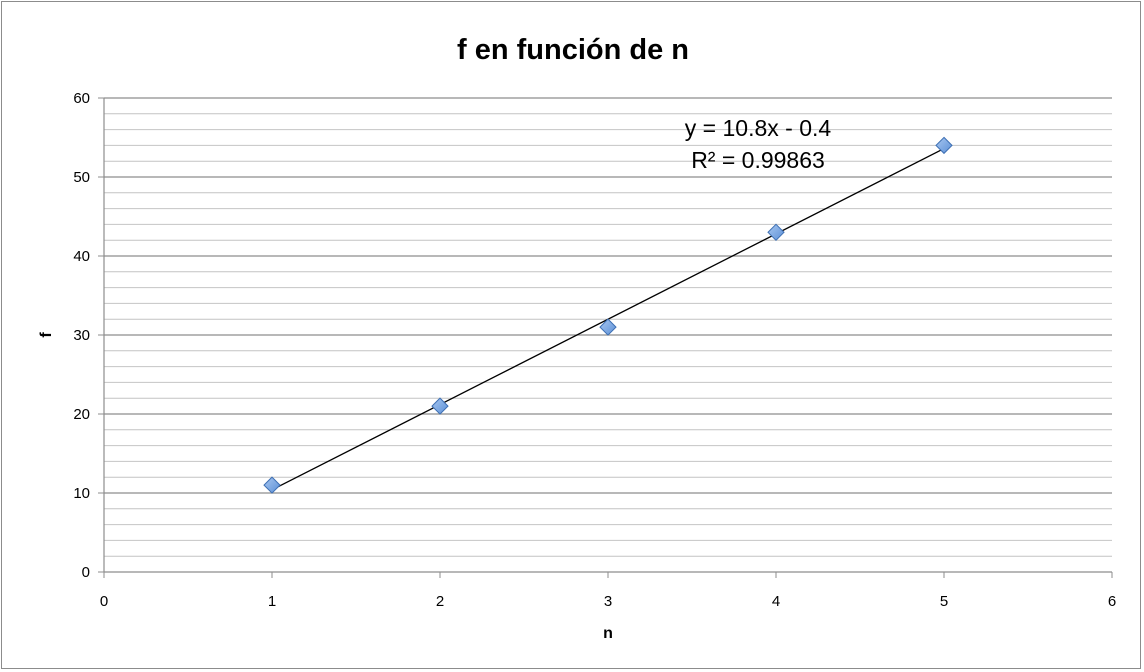  Describe the element at coordinates (81, 414) in the screenshot. I see `y-tick-label: 20` at that location.